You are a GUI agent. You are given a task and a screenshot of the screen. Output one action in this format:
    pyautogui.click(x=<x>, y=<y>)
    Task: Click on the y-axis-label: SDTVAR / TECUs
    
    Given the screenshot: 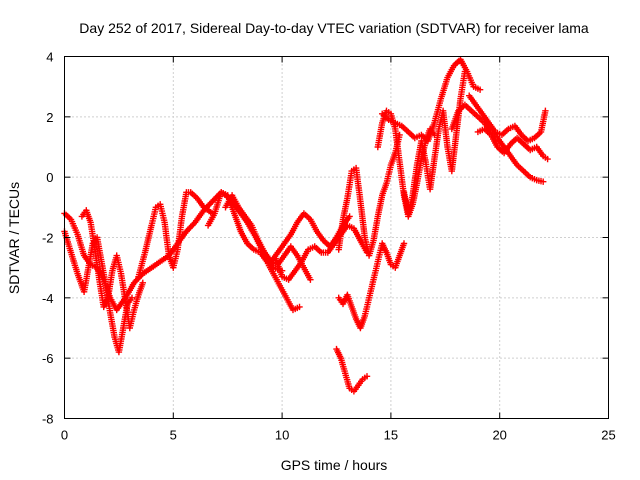 What is the action you would take?
    pyautogui.click(x=14, y=238)
    